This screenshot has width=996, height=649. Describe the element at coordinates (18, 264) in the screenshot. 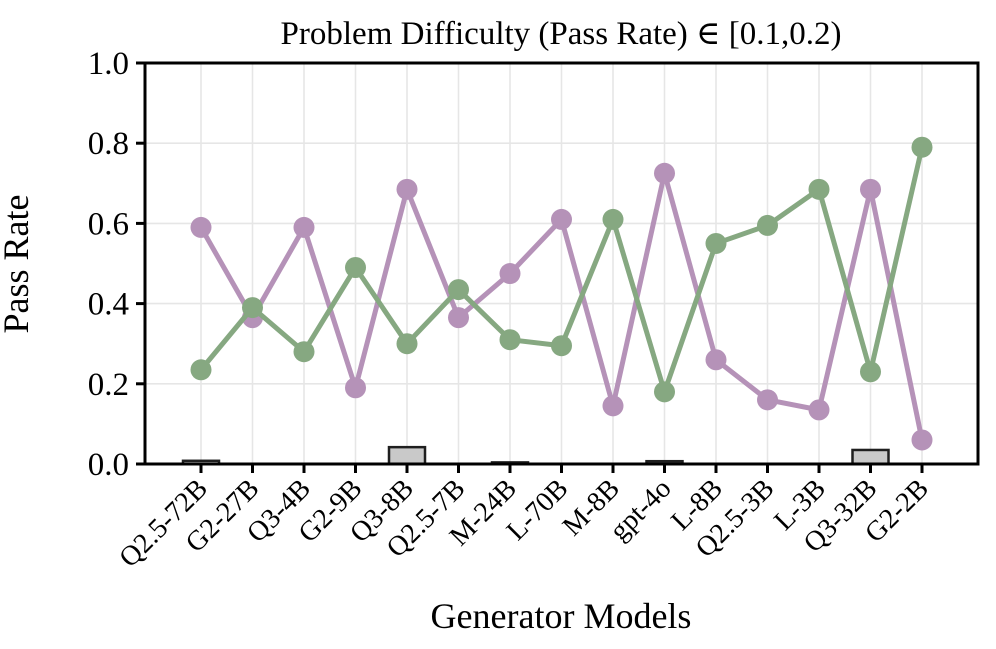

I see `y-axis-label: Pass Rate` at that location.